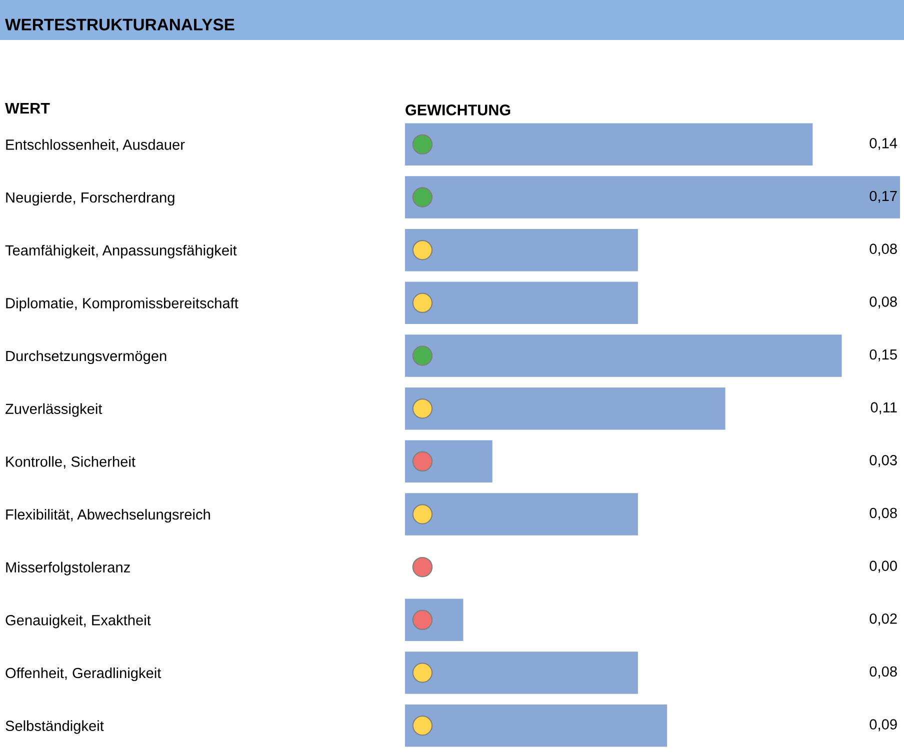 The height and width of the screenshot is (756, 904). What do you see at coordinates (883, 566) in the screenshot?
I see `data-label: 0,00` at bounding box center [883, 566].